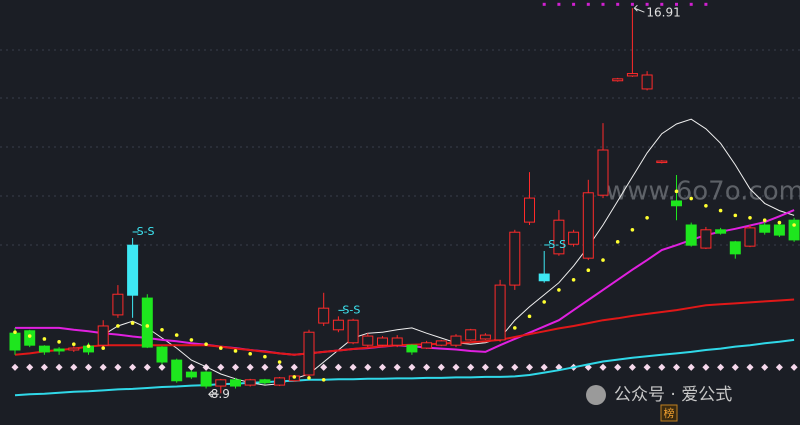 This screenshot has width=800, height=425. I want to click on low-arrow, so click(213, 394).